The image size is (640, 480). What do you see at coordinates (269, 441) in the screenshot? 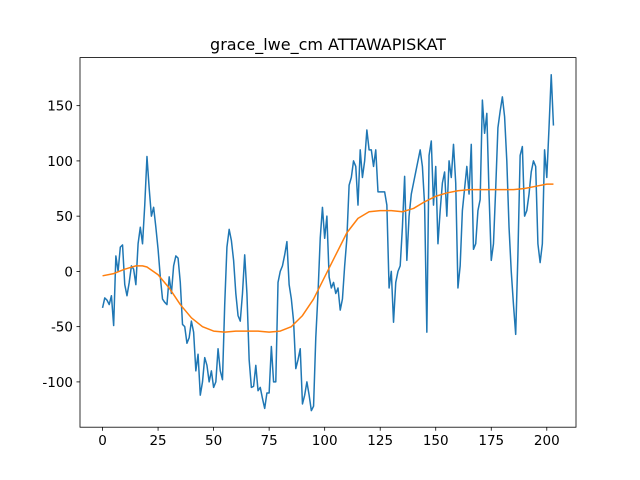
I see `x-tick-label: 75` at bounding box center [269, 441].